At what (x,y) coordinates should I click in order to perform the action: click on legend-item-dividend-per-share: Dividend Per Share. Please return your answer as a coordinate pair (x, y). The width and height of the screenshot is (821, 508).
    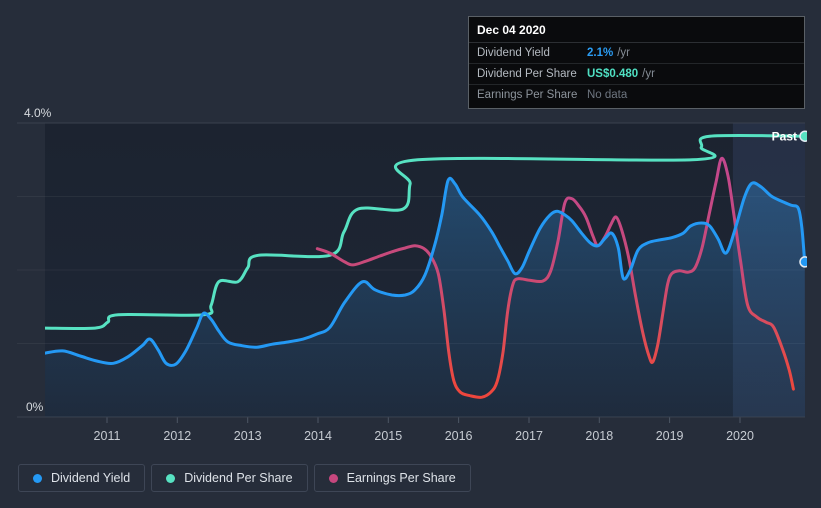
    Looking at the image, I should click on (229, 478).